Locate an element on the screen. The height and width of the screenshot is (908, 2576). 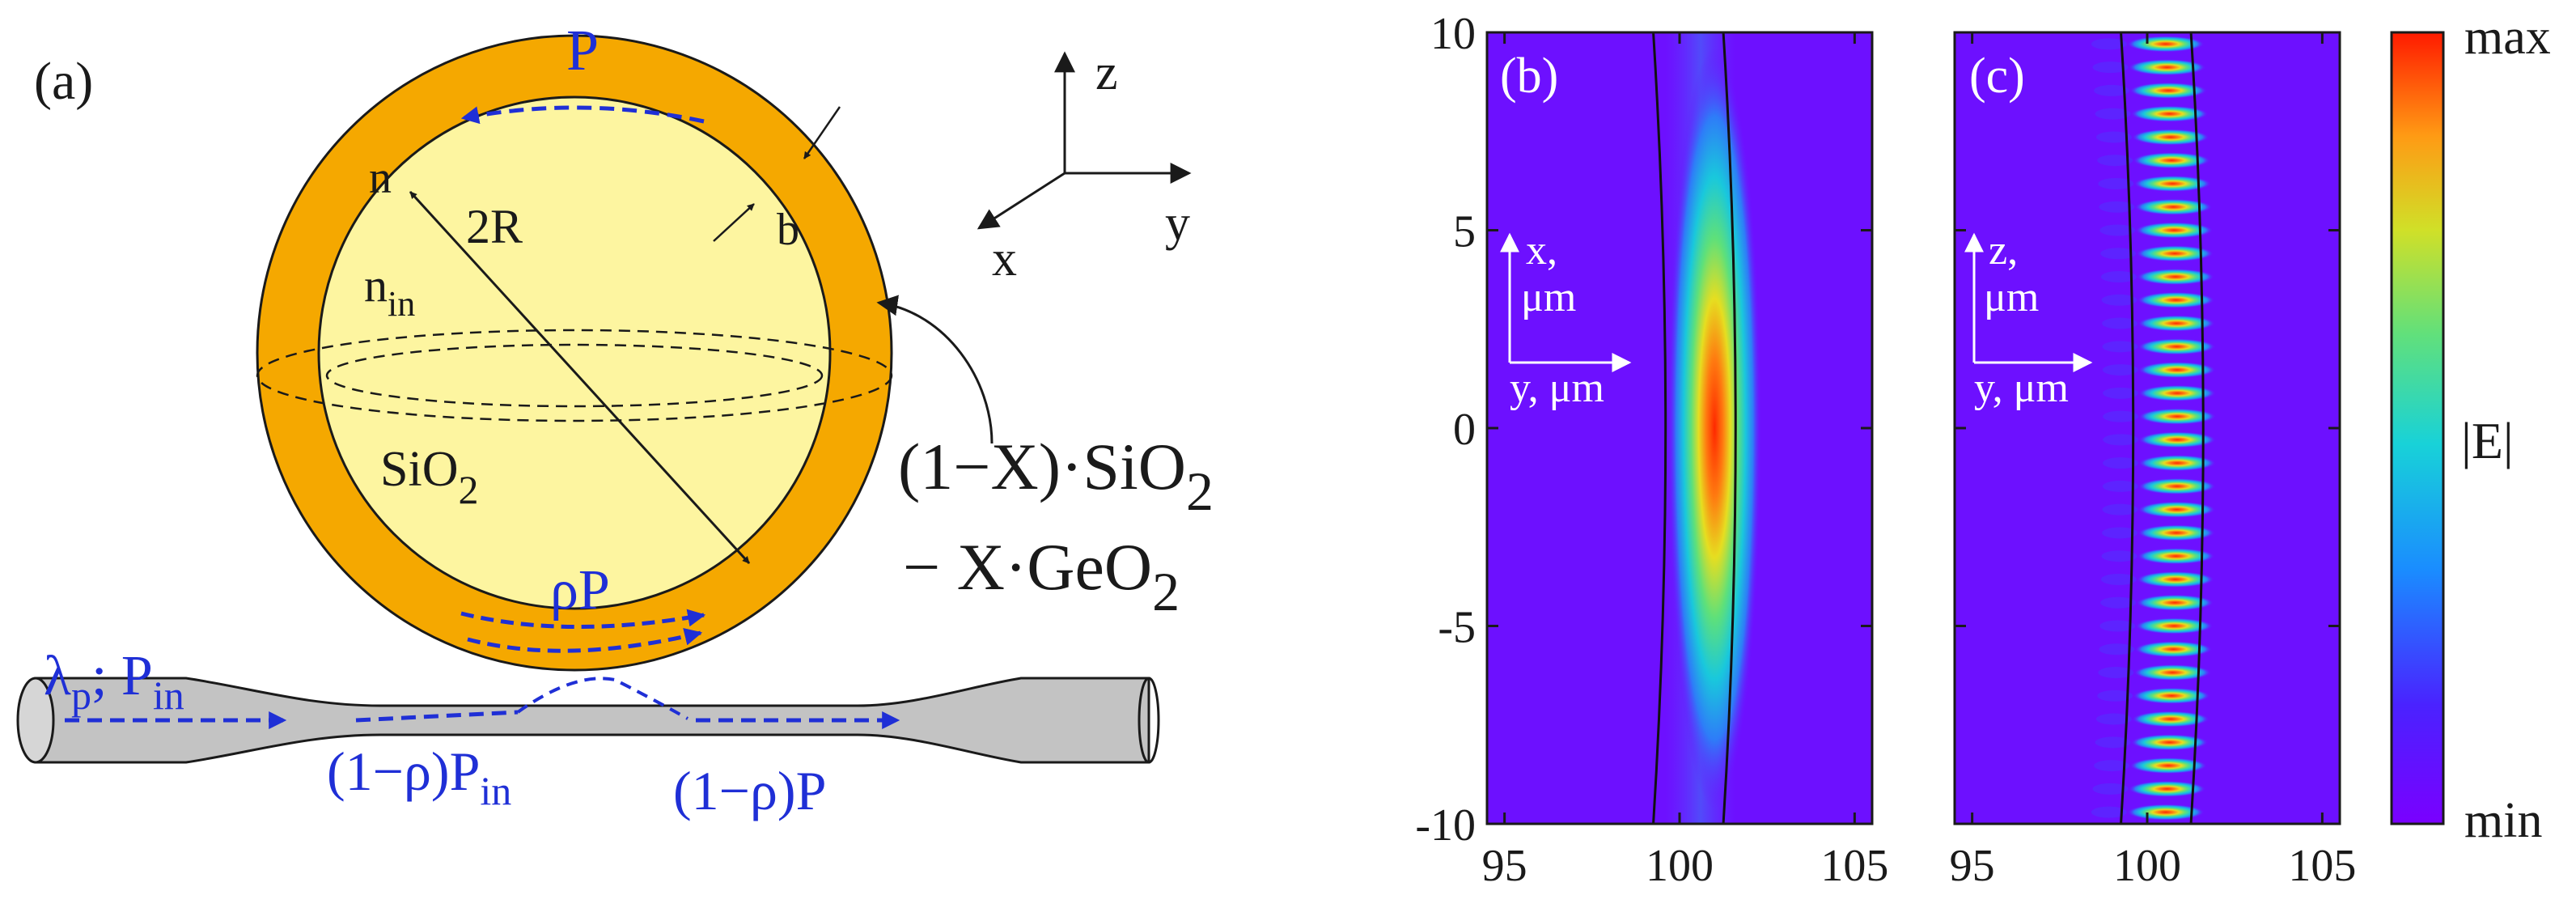
colorbar-title: |E| is located at coordinates (2487, 440).